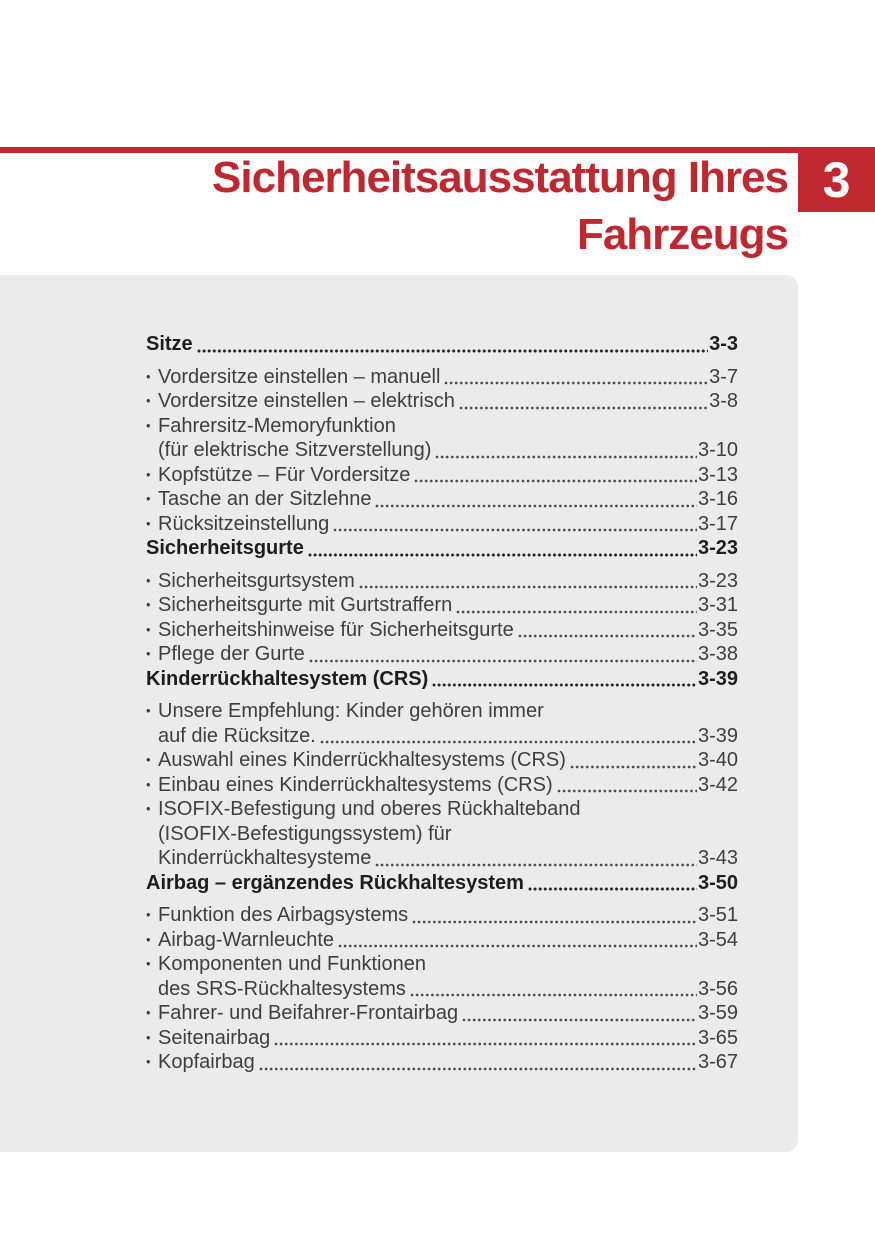 This screenshot has width=875, height=1241. Describe the element at coordinates (448, 736) in the screenshot. I see `toc-entry-line: auf die Rücksitze. 3-39` at that location.